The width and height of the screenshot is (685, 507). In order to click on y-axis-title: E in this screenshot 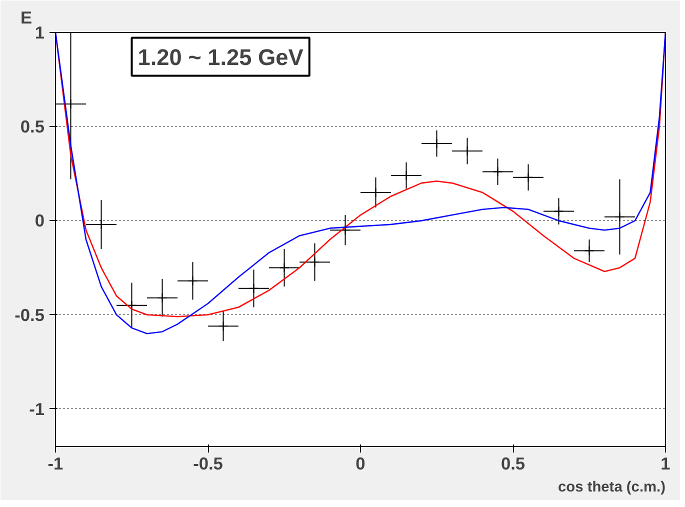, I will do `click(26, 18)`.